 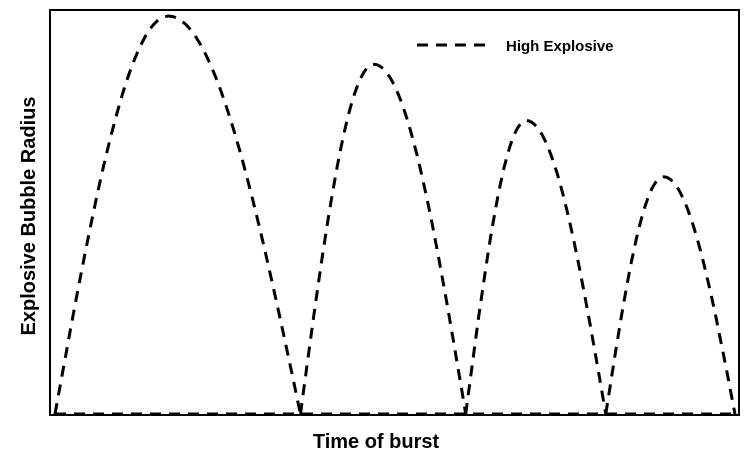 What do you see at coordinates (560, 46) in the screenshot?
I see `legend-label-high-explosive: High Explosive` at bounding box center [560, 46].